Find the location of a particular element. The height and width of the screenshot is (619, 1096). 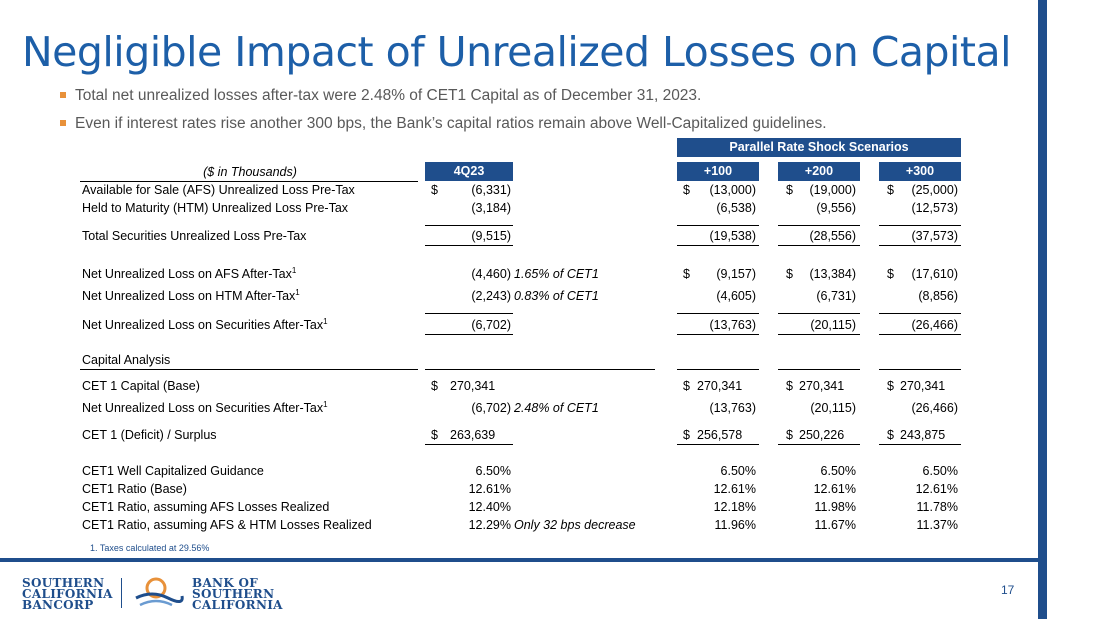

value-p300: 243,875 is located at coordinates (923, 435).